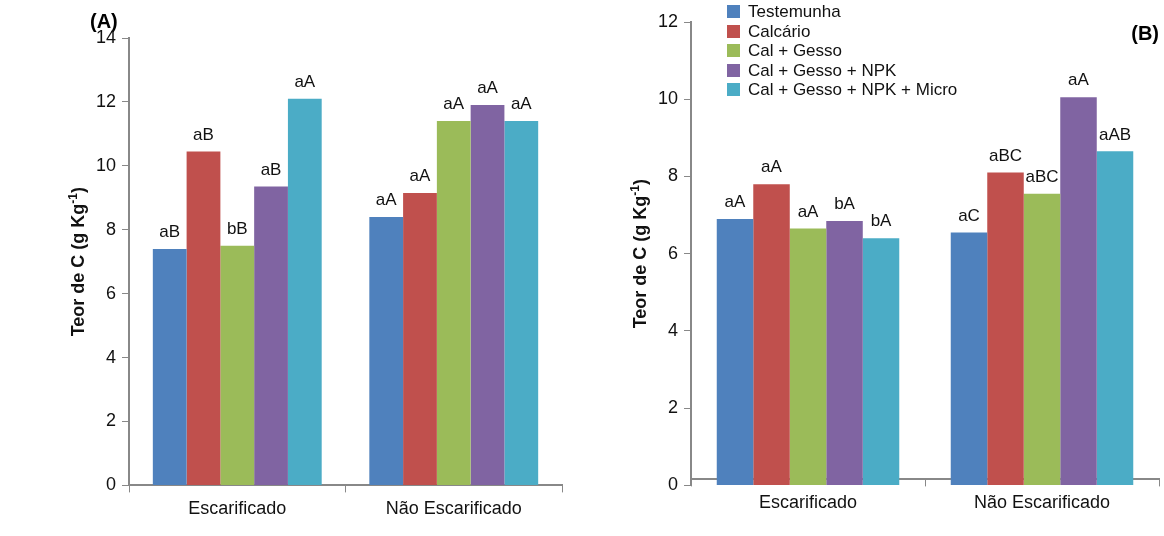 This screenshot has width=1164, height=536. What do you see at coordinates (779, 31) in the screenshot?
I see `legend-label: Calcário` at bounding box center [779, 31].